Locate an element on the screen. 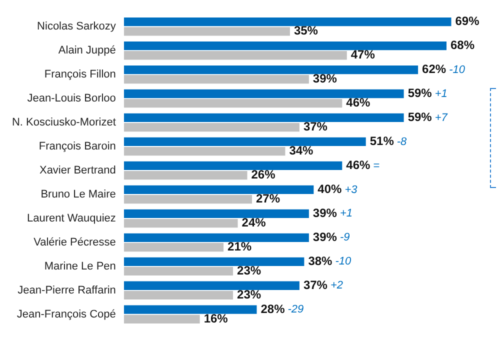 This screenshot has width=500, height=341. y-tick-label: Jean-François Copé is located at coordinates (66, 314).